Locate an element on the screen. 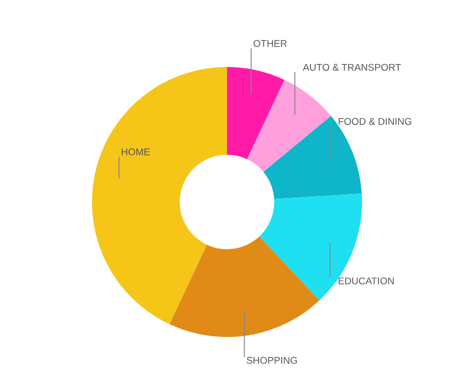  slice-label: EDUCATION is located at coordinates (366, 280).